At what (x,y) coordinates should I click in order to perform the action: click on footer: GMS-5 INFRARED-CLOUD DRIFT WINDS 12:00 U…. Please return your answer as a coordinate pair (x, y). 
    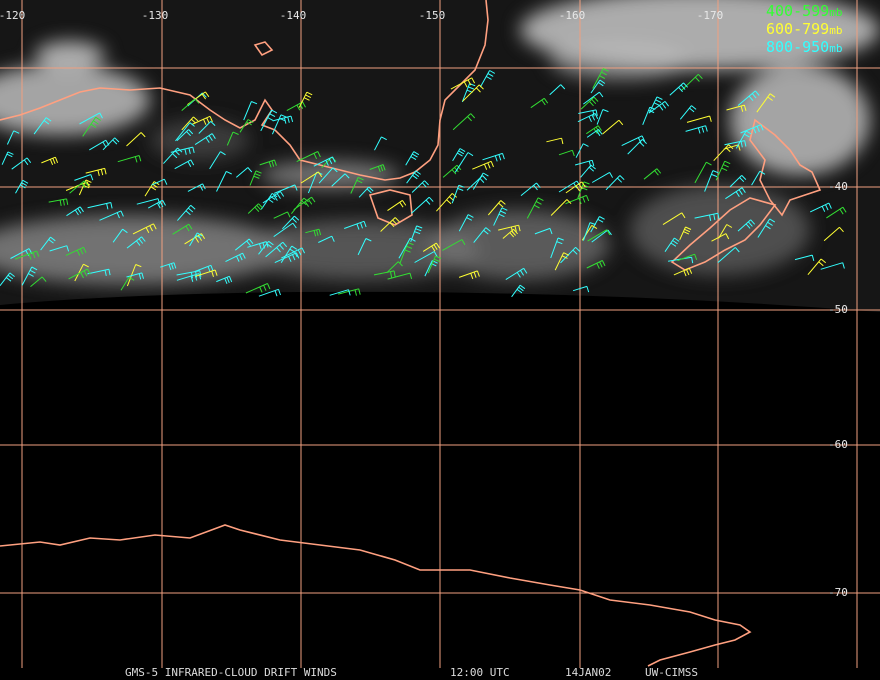
    Looking at the image, I should click on (411, 672).